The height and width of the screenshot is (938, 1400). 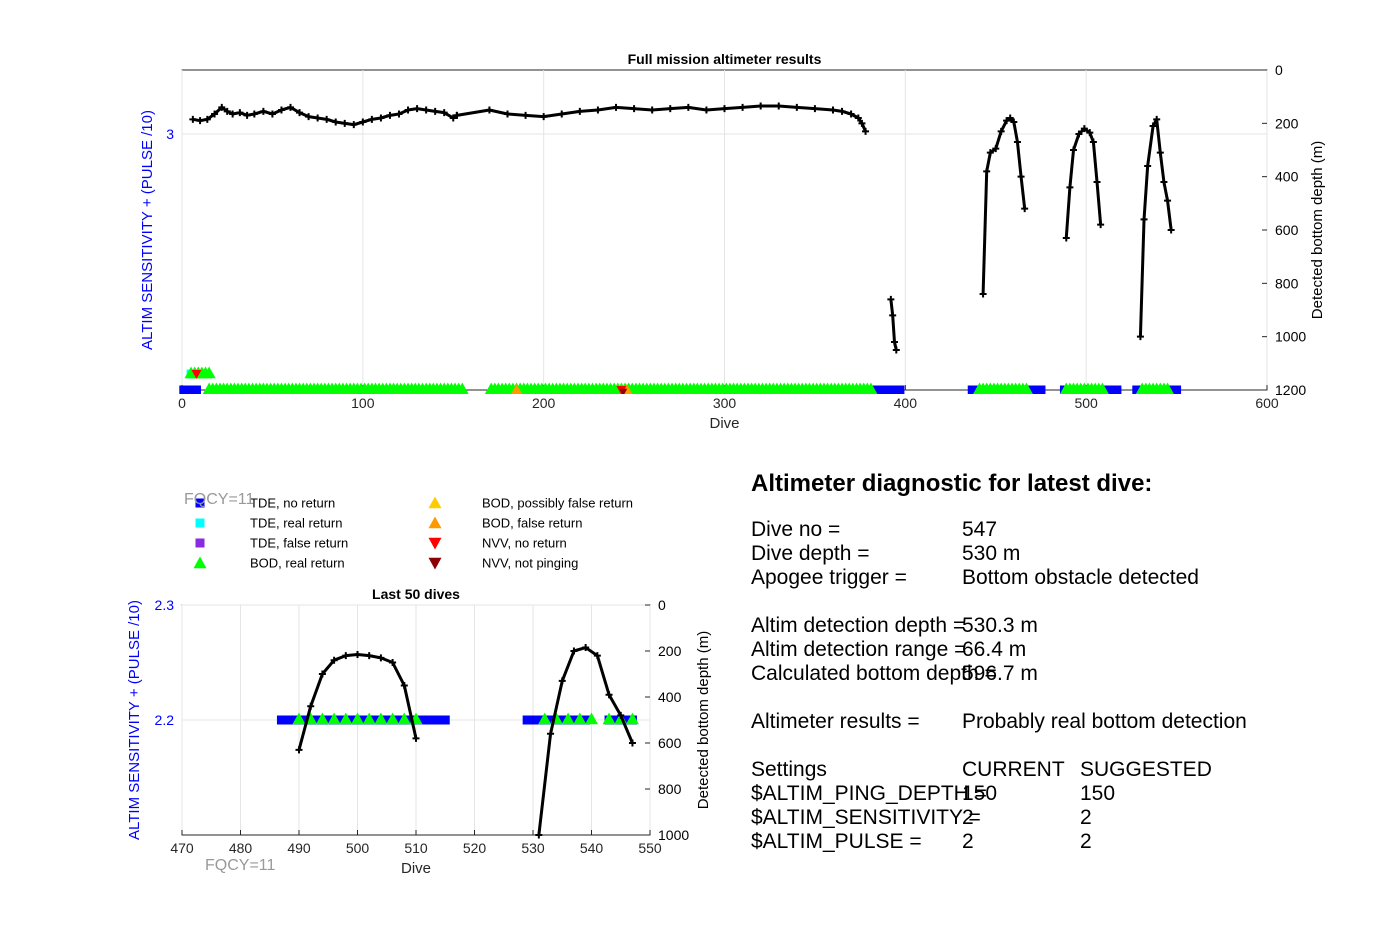 I want to click on y-right-tick-label: 800, so click(x=670, y=789).